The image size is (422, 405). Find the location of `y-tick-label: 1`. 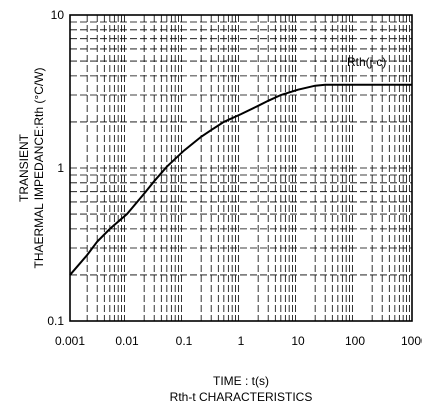

y-tick-label: 1 is located at coordinates (60, 168).